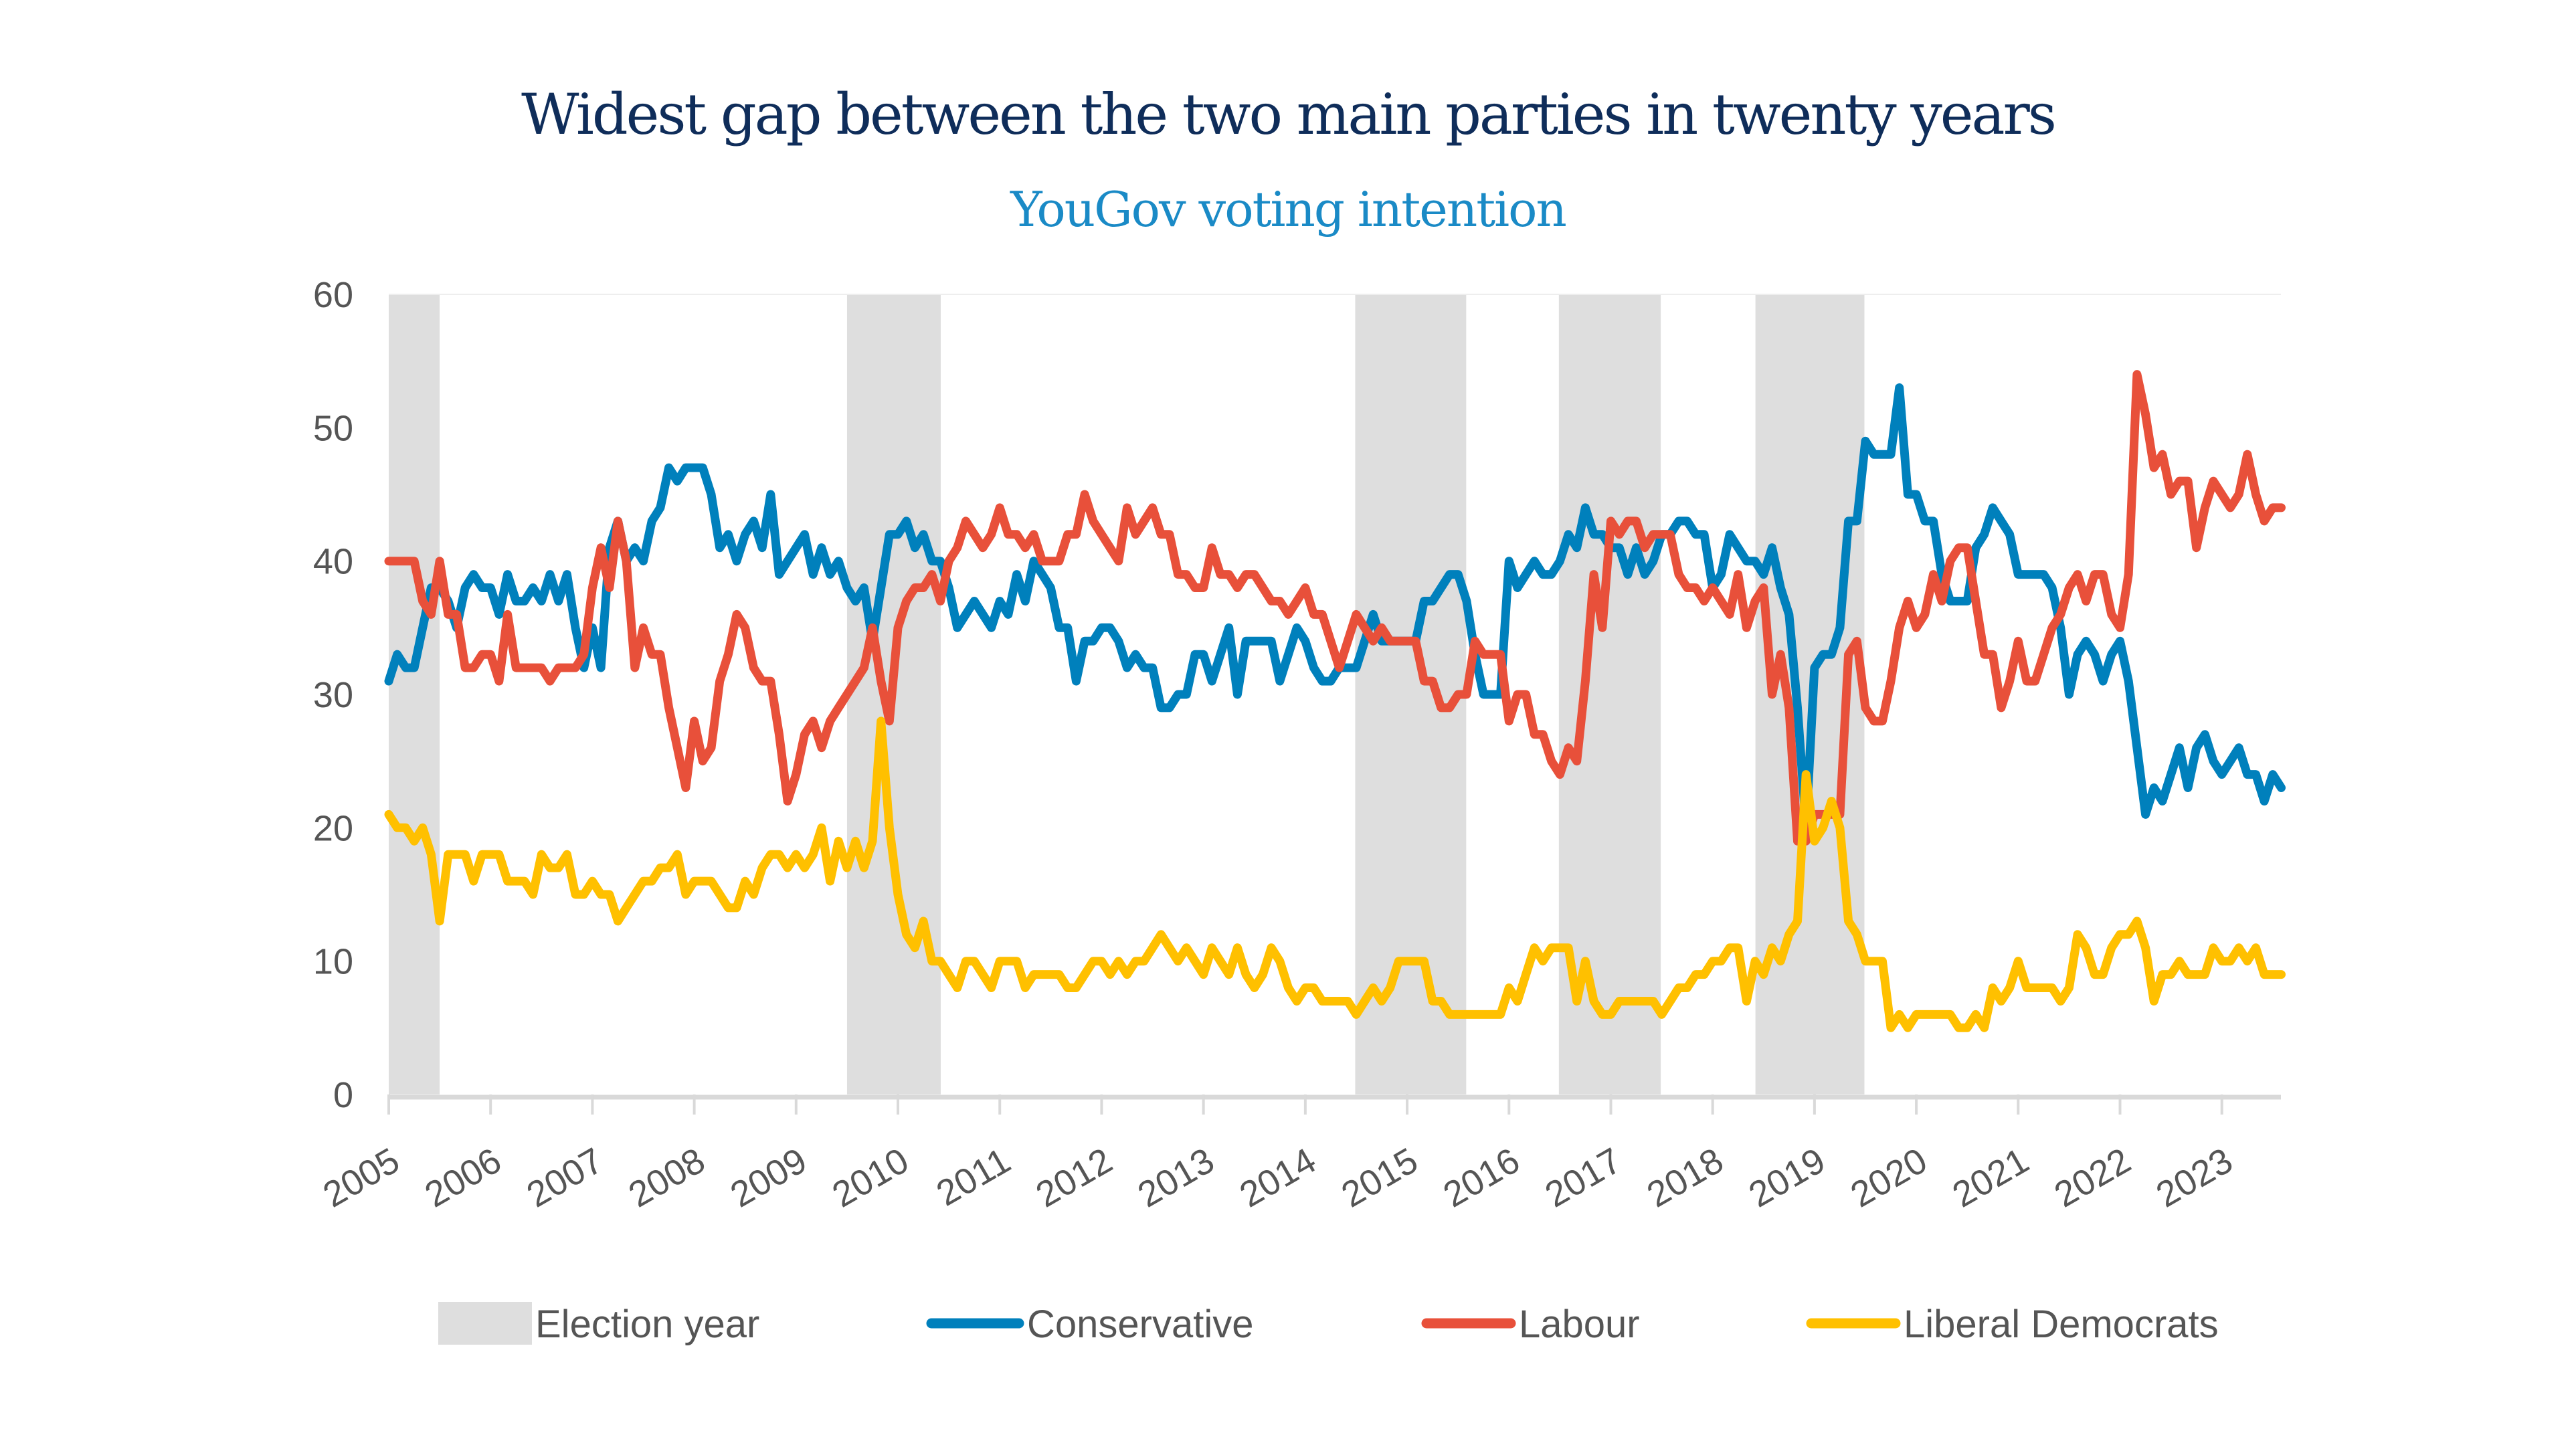 Image resolution: width=2576 pixels, height=1431 pixels. I want to click on legend-label: Liberal Democrats, so click(2061, 1324).